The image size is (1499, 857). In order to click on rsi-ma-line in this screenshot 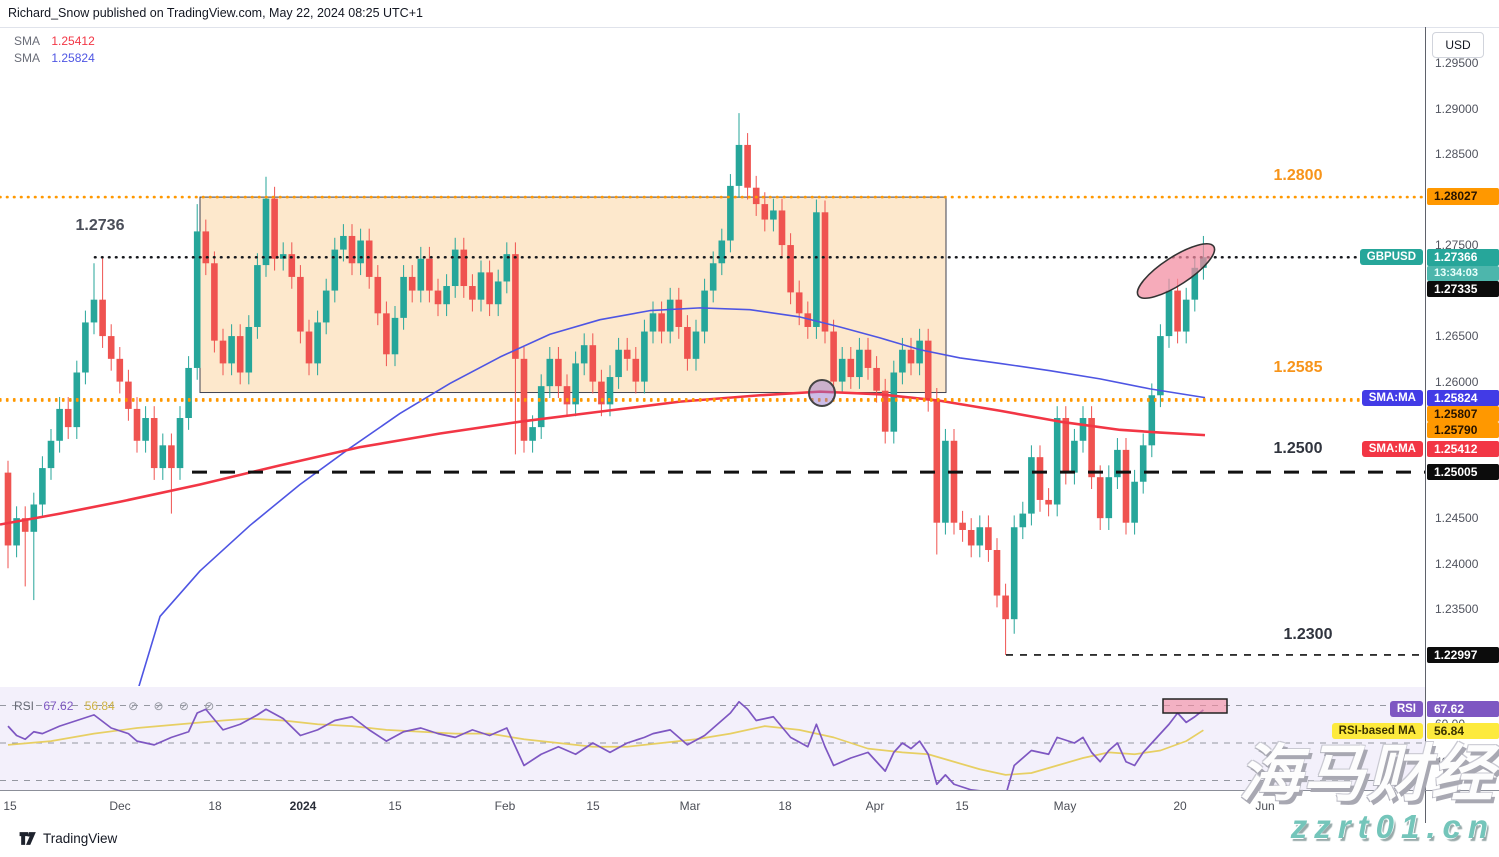, I will do `click(605, 746)`.